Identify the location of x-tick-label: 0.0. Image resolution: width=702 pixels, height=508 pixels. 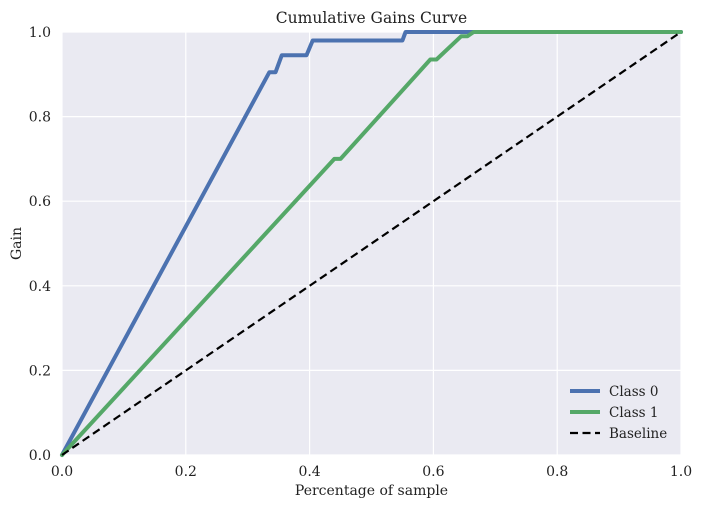
(62, 472).